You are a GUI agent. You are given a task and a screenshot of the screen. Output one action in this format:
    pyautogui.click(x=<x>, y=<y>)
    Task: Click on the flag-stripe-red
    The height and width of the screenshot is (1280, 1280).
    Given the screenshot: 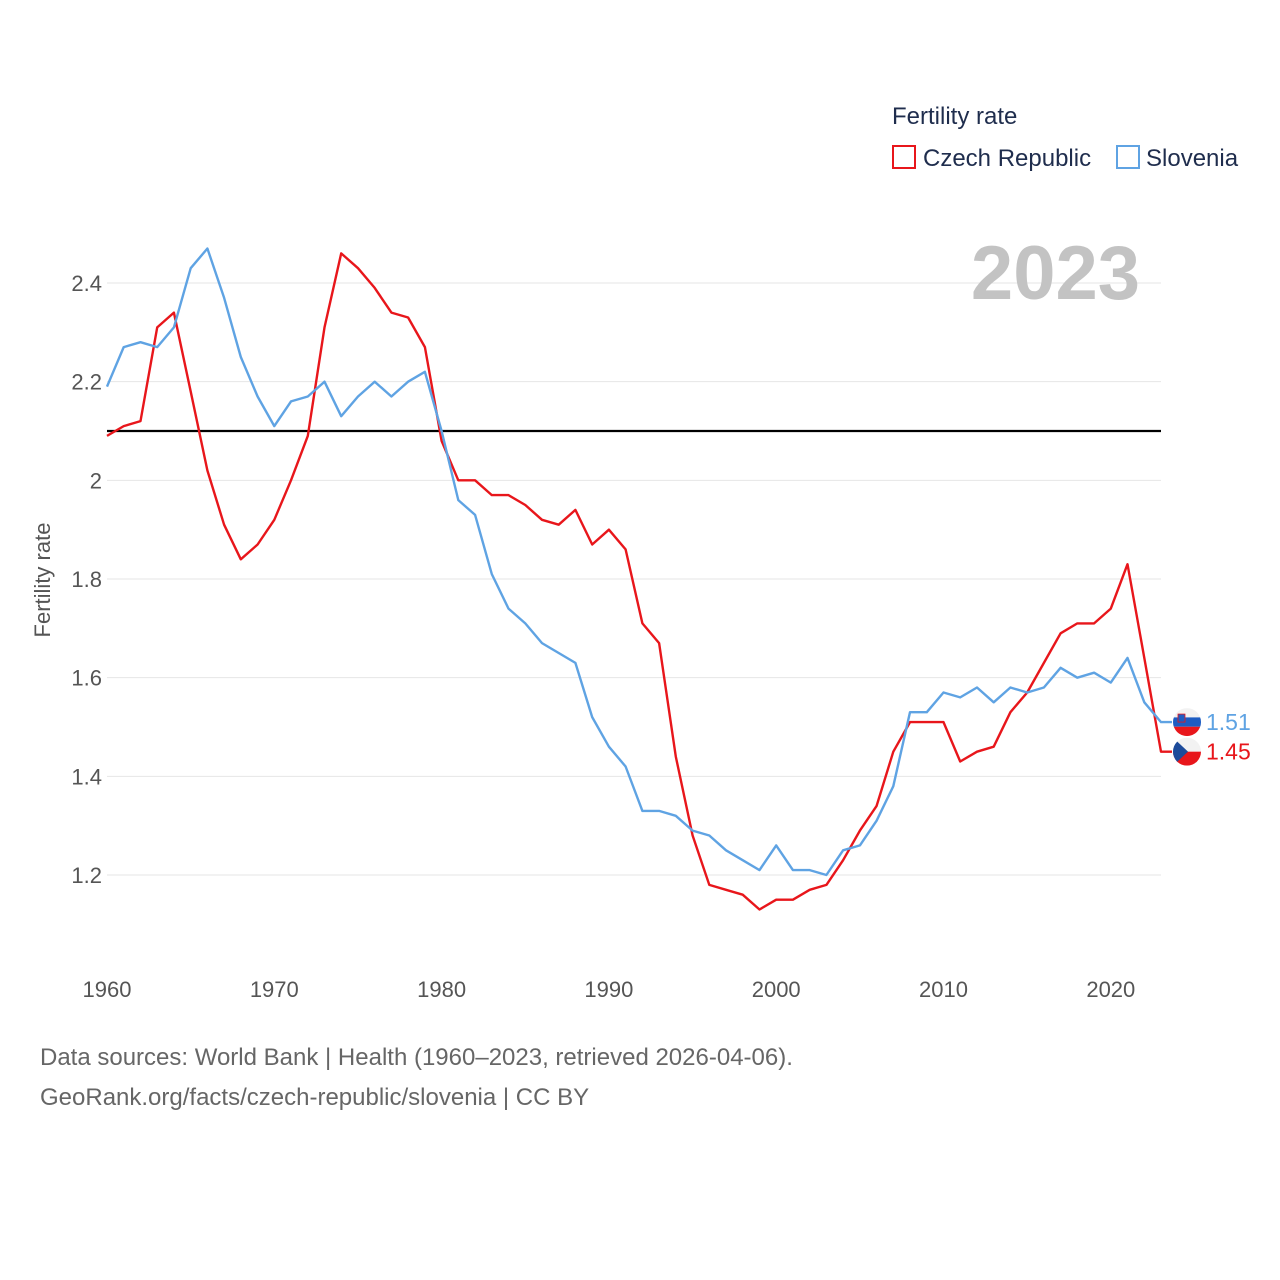 What is the action you would take?
    pyautogui.click(x=1187, y=731)
    